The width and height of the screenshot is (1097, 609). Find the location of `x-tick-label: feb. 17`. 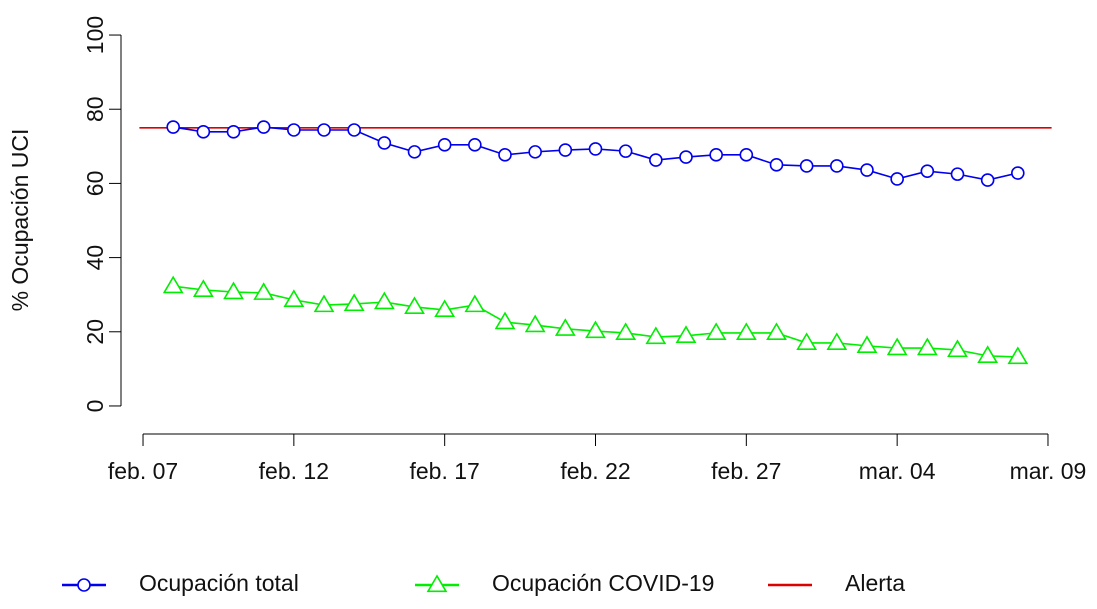

x-tick-label: feb. 17 is located at coordinates (445, 471).